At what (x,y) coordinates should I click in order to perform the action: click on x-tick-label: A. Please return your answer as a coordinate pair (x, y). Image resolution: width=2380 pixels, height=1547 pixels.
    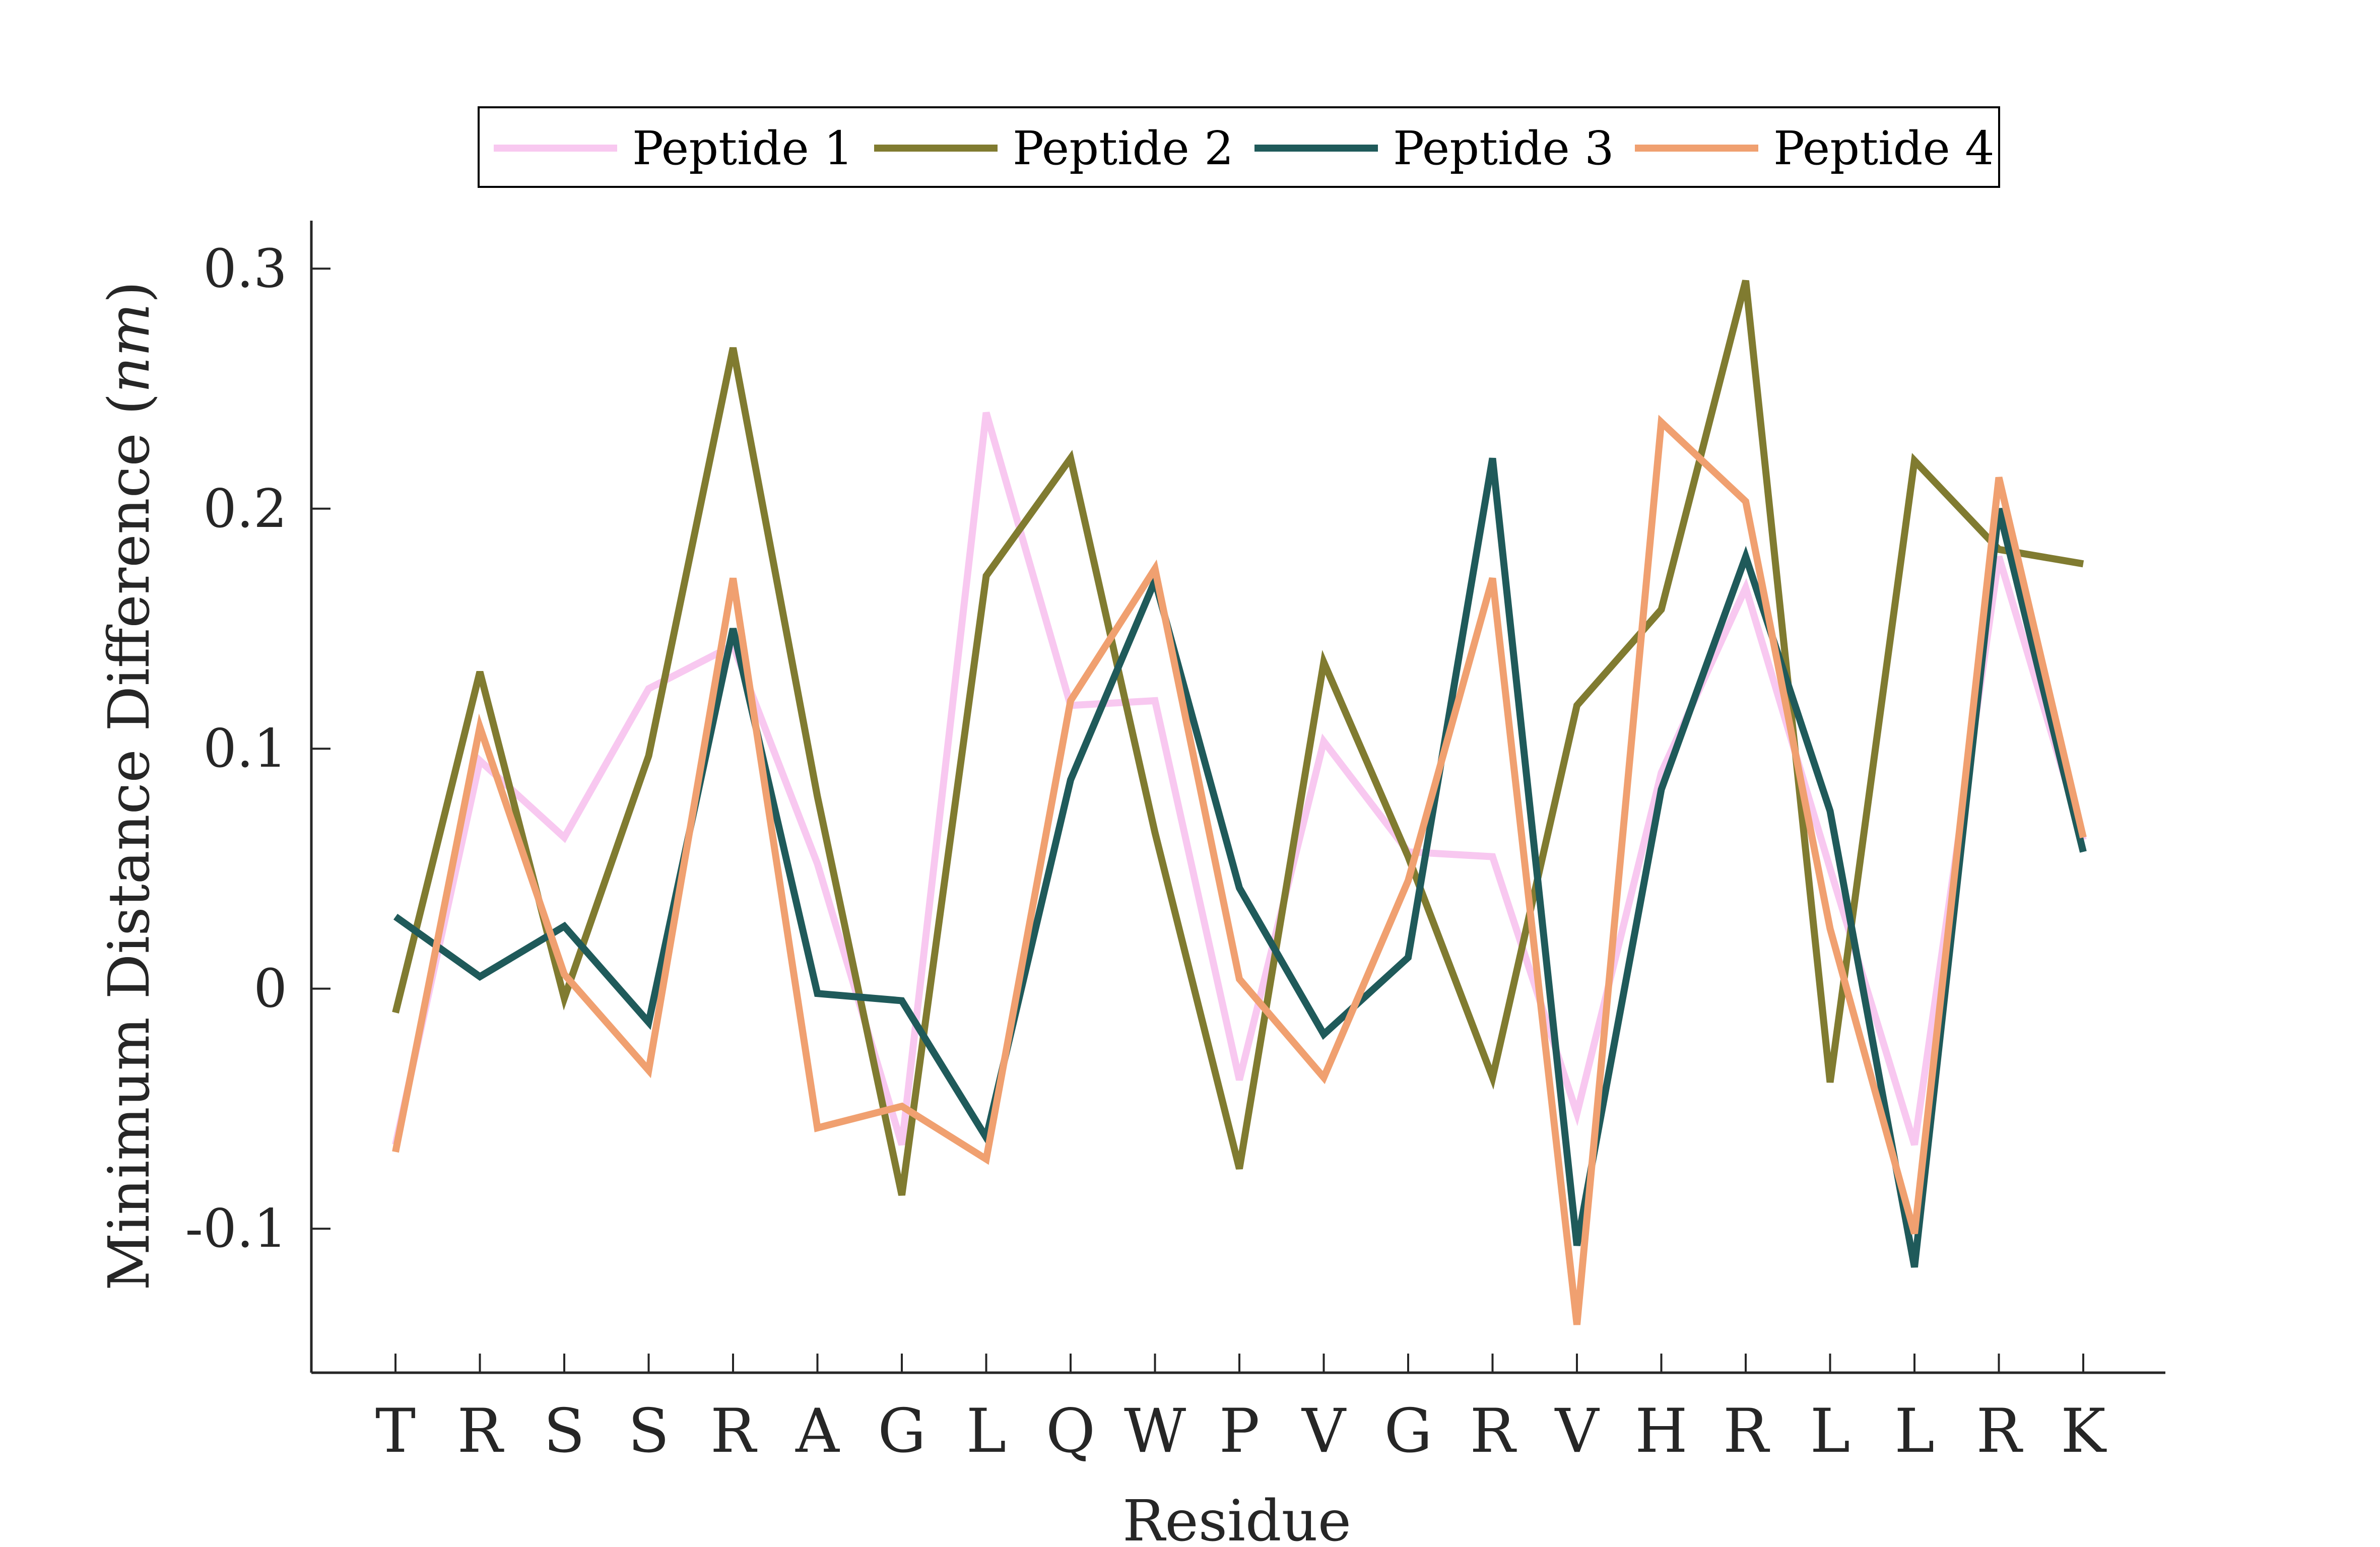
    Looking at the image, I should click on (817, 1431).